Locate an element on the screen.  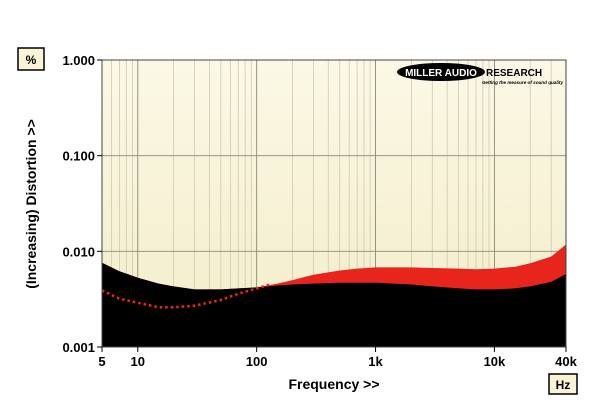
logo-tagline: Getting the measure of sound quality is located at coordinates (523, 82).